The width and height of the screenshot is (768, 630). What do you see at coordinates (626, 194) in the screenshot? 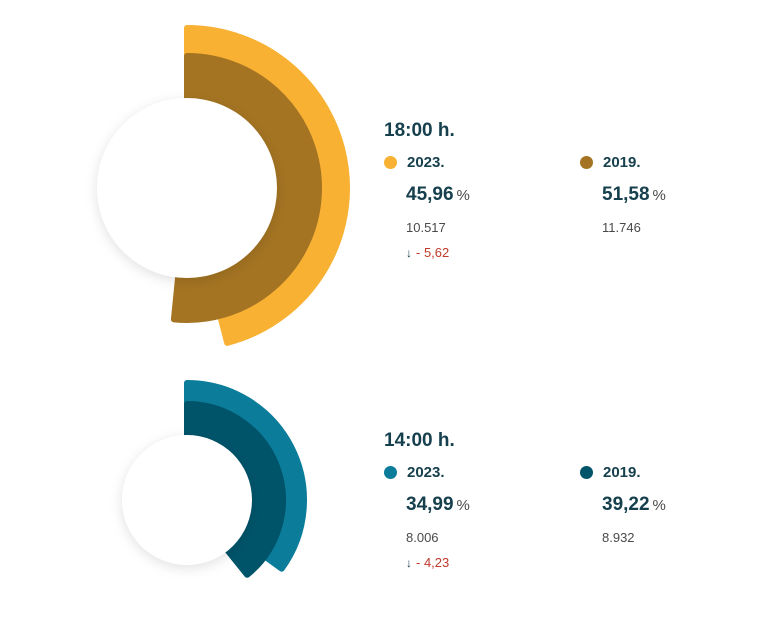
I see `percent-value: 51,58` at bounding box center [626, 194].